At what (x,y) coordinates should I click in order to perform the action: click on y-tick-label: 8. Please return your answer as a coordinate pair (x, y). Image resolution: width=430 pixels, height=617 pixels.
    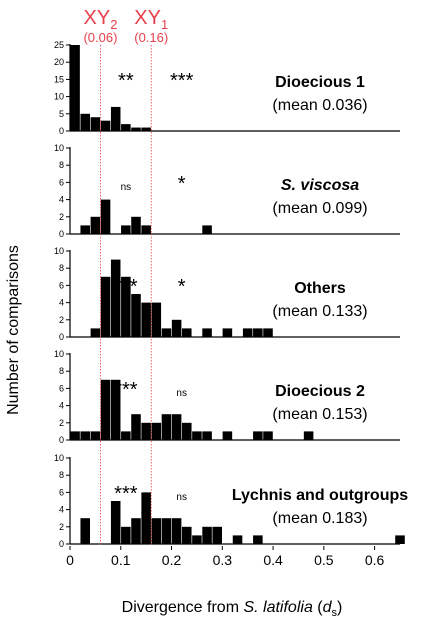
    Looking at the image, I should click on (61, 165).